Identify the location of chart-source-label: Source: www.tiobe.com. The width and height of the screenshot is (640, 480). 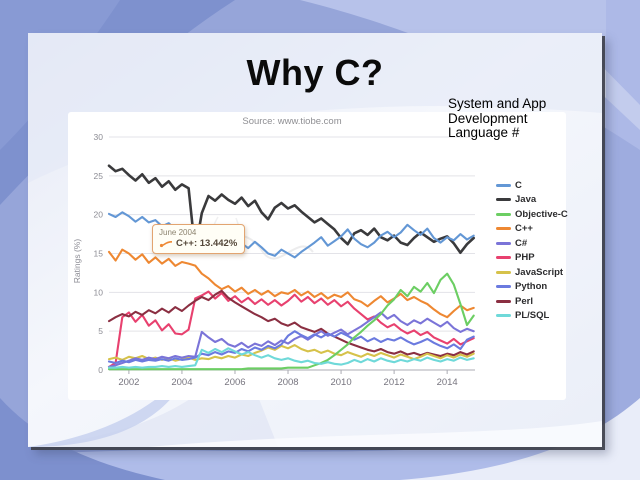
(292, 121).